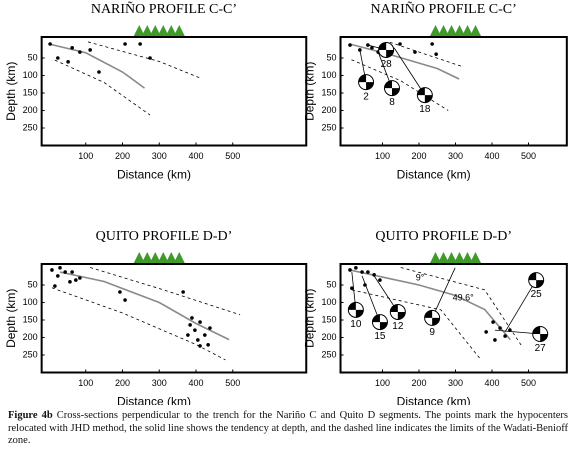 This screenshot has width=578, height=474. What do you see at coordinates (387, 64) in the screenshot?
I see `mechanism-label: 28` at bounding box center [387, 64].